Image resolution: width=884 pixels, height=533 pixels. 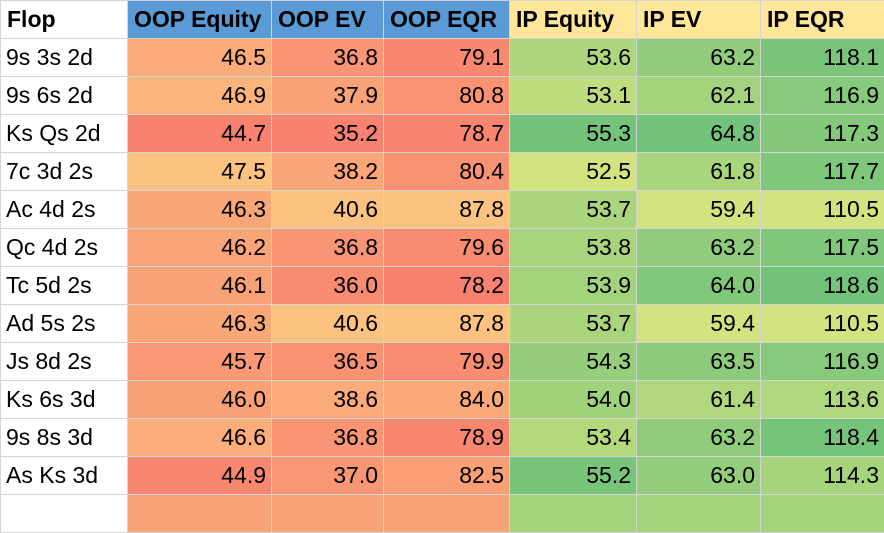 I want to click on cell-flop: Tc 5d 2s, so click(x=64, y=286).